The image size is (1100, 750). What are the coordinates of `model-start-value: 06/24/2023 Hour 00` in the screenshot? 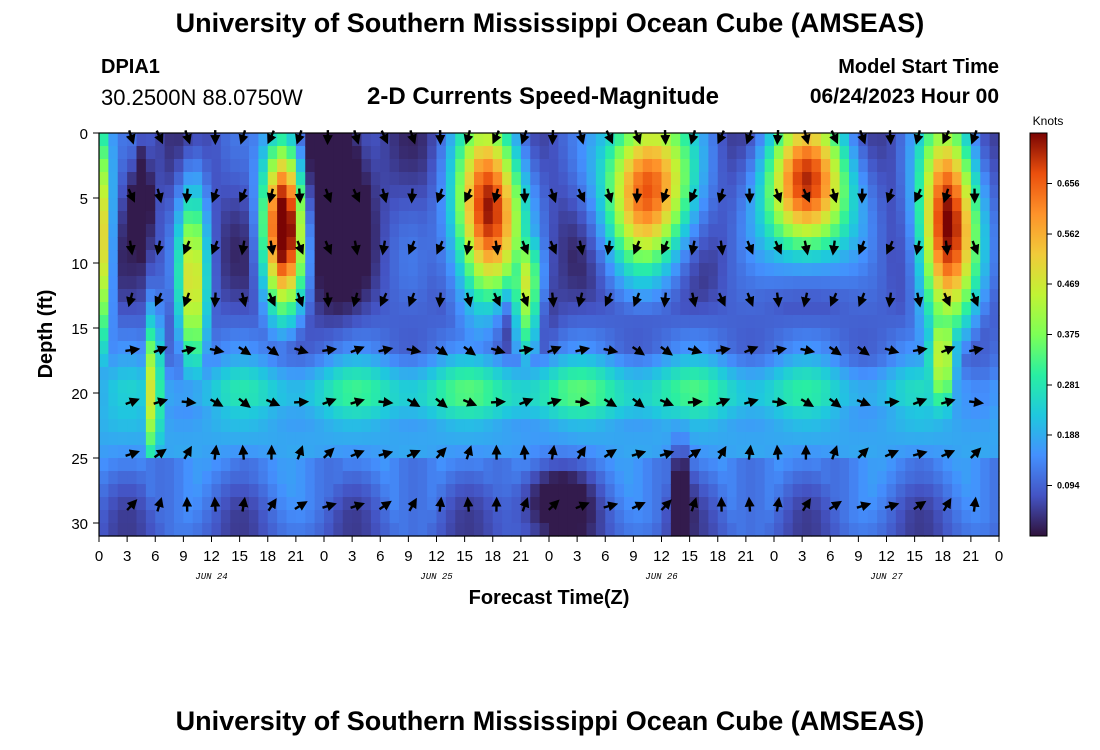 It's located at (904, 96).